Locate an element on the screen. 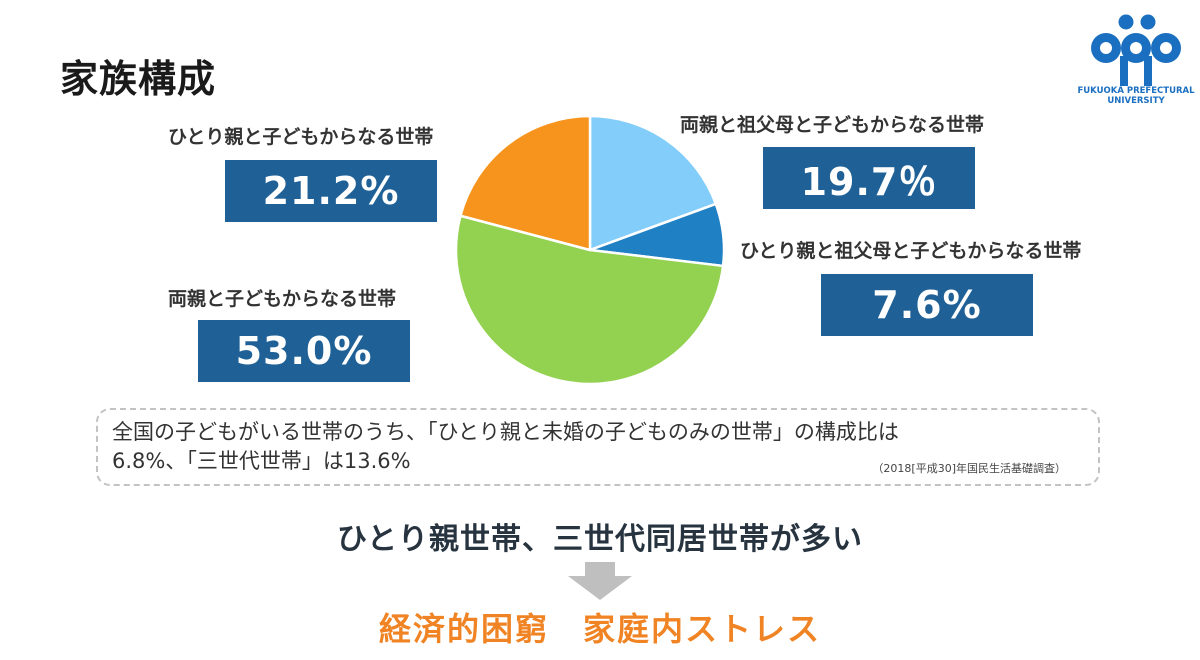 The width and height of the screenshot is (1200, 660). conclusion-text: ひとり親世帯、三世代同居世帯が多い is located at coordinates (600, 539).